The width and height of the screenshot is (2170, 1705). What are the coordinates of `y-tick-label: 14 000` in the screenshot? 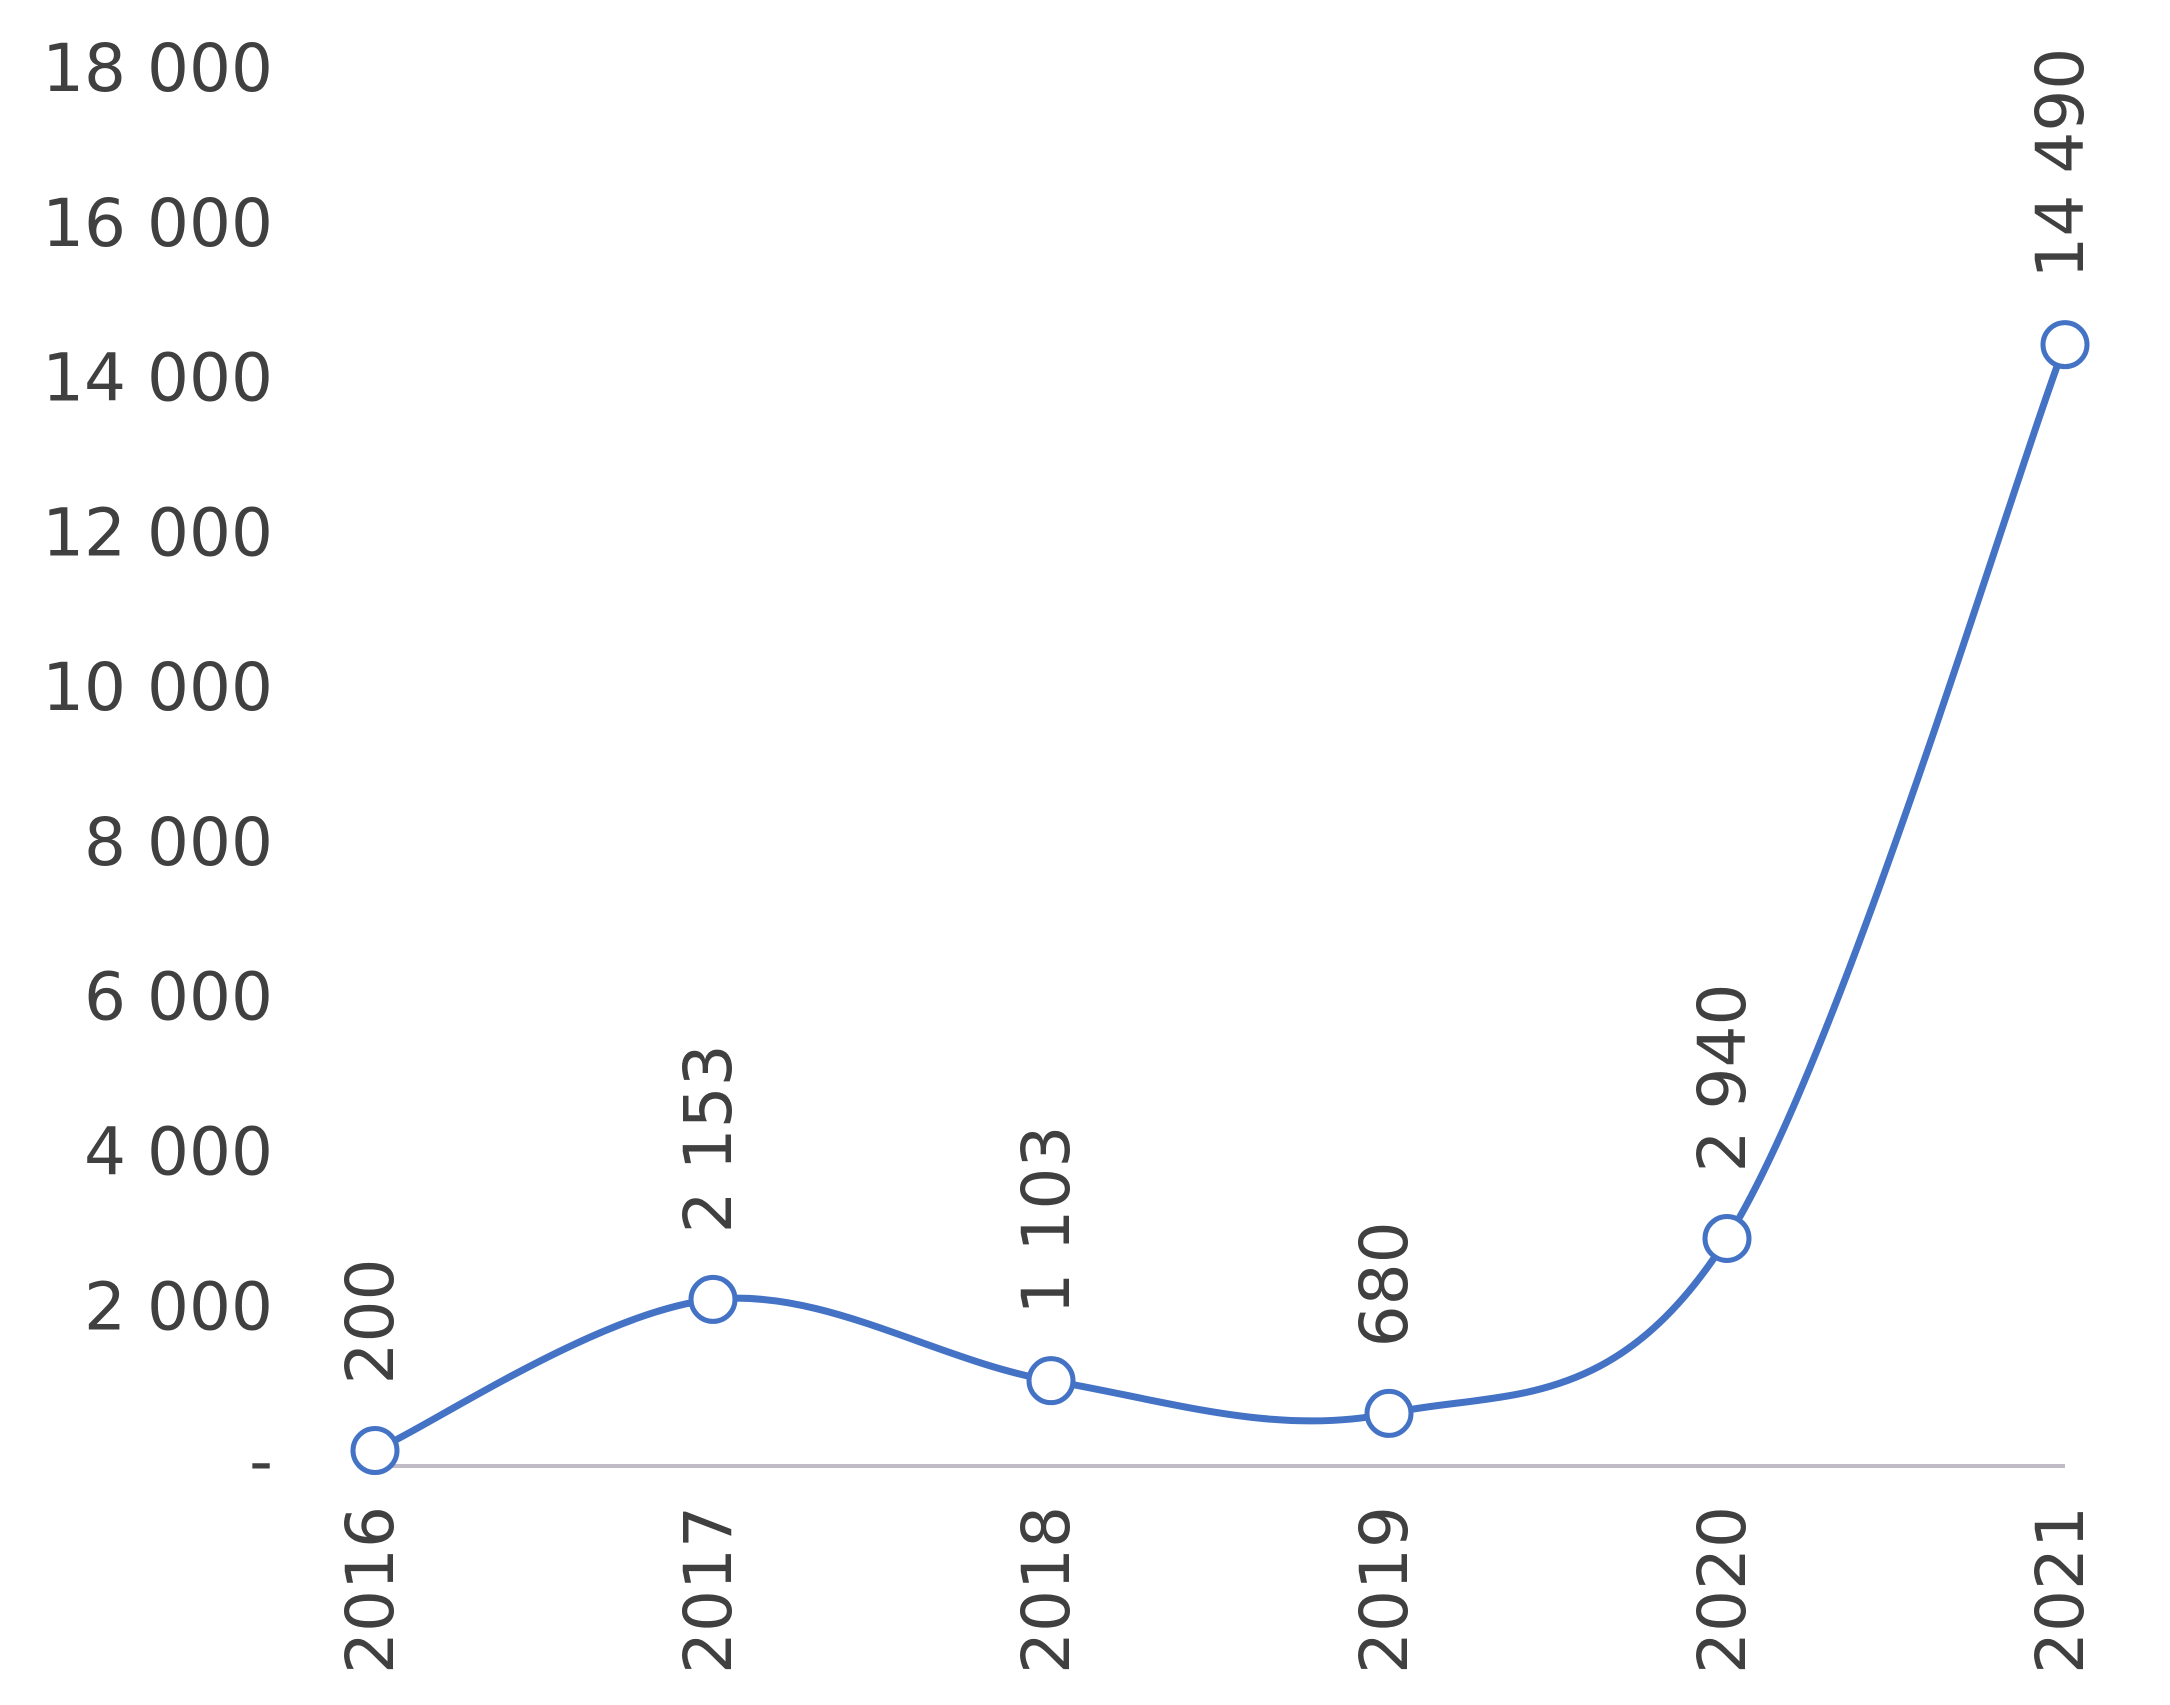 It's located at (157, 378).